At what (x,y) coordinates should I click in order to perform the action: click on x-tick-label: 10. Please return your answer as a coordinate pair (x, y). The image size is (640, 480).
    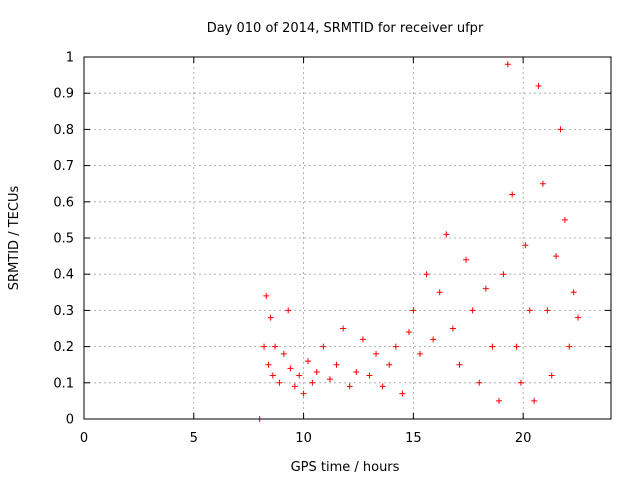
    Looking at the image, I should click on (303, 438).